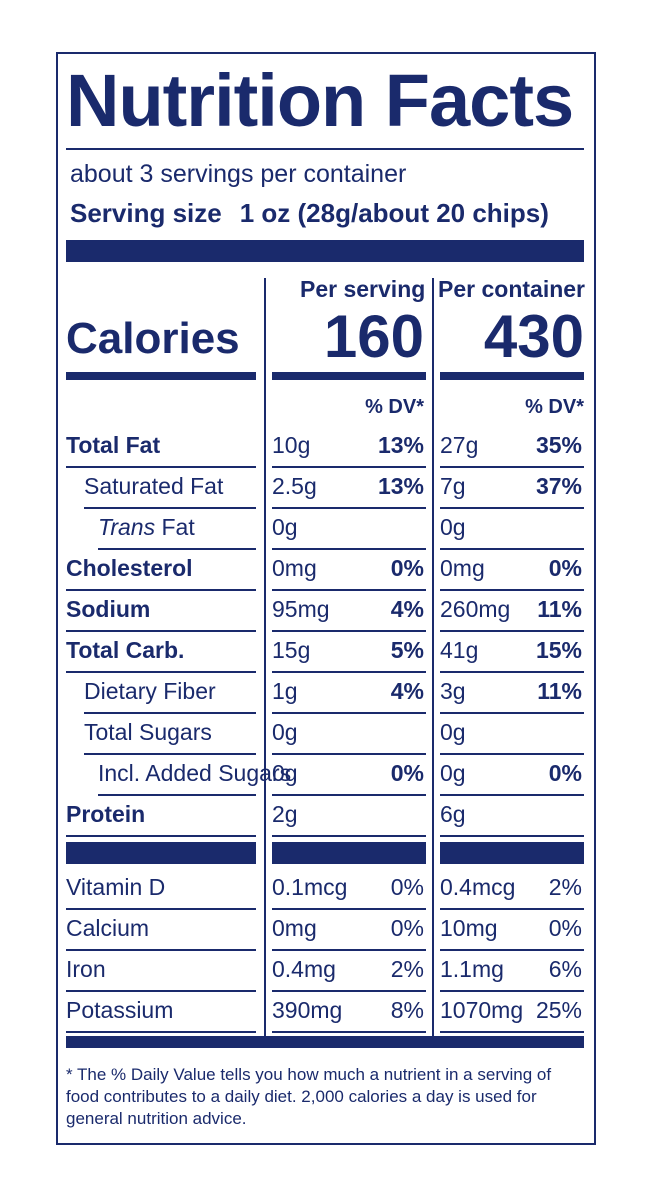  I want to click on serving-size: Serving size 1 oz (28g/about 20 chips), so click(309, 213).